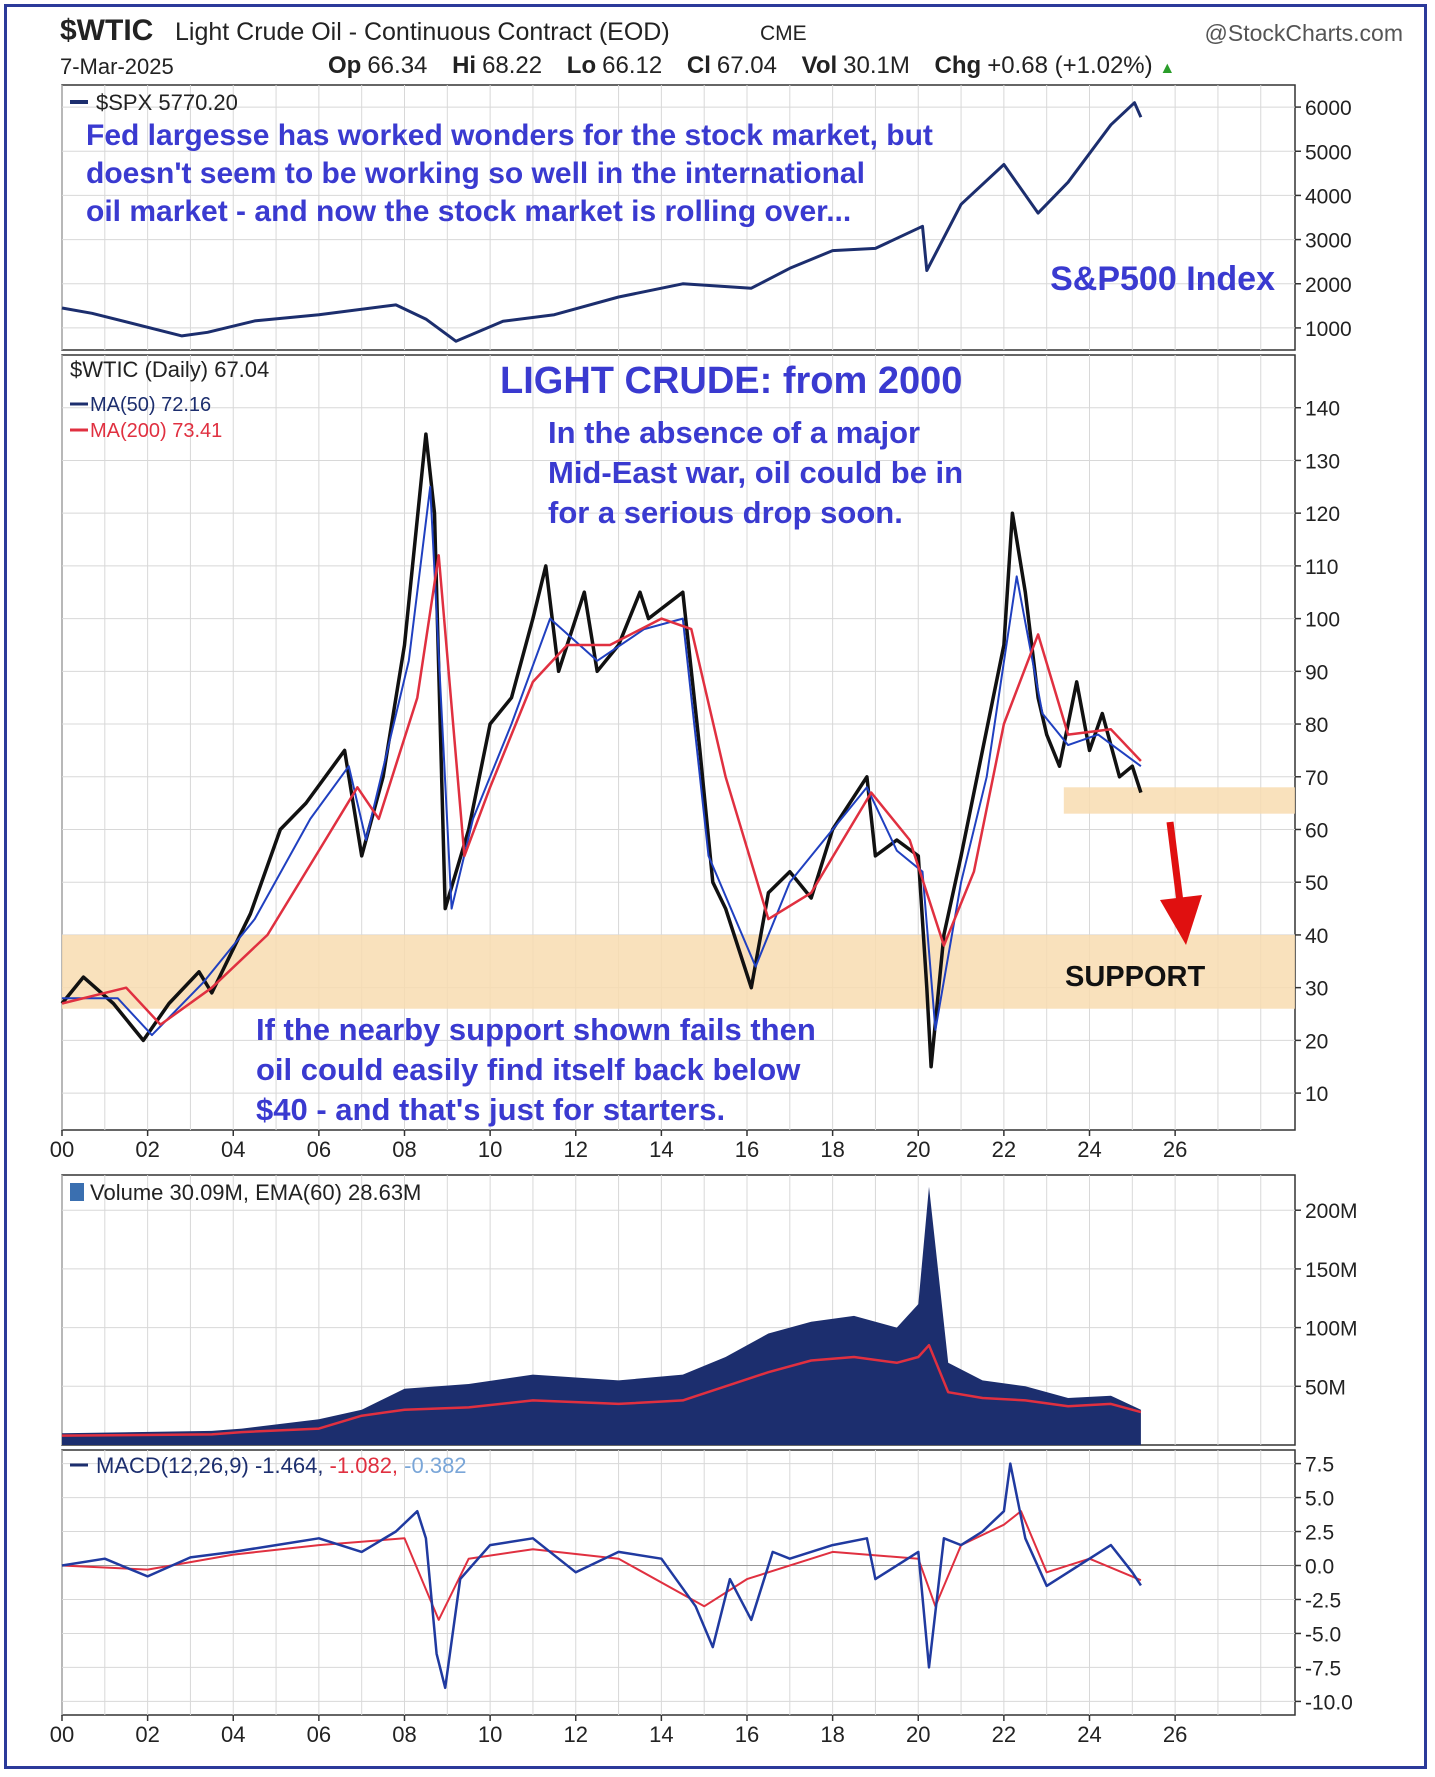 The height and width of the screenshot is (1777, 1435). Describe the element at coordinates (755, 472) in the screenshot. I see `wtic-annotation-top-line: Mid-East war, oil could be in` at that location.